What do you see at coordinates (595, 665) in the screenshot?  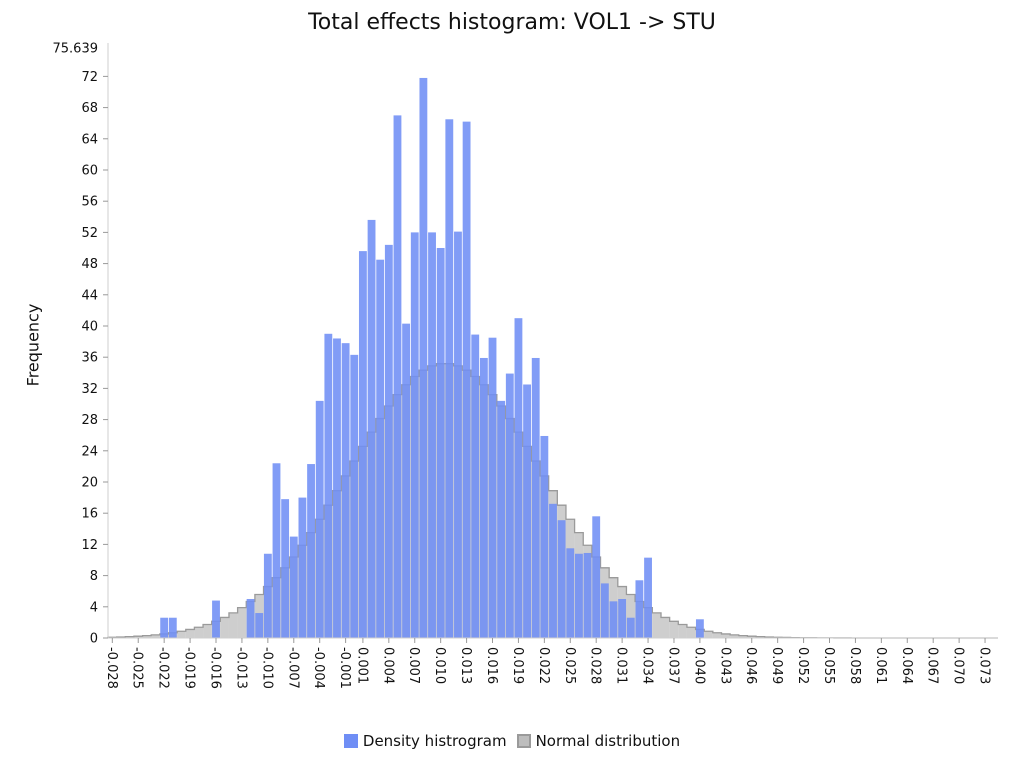 I see `x-tick-label: 0.028` at bounding box center [595, 665].